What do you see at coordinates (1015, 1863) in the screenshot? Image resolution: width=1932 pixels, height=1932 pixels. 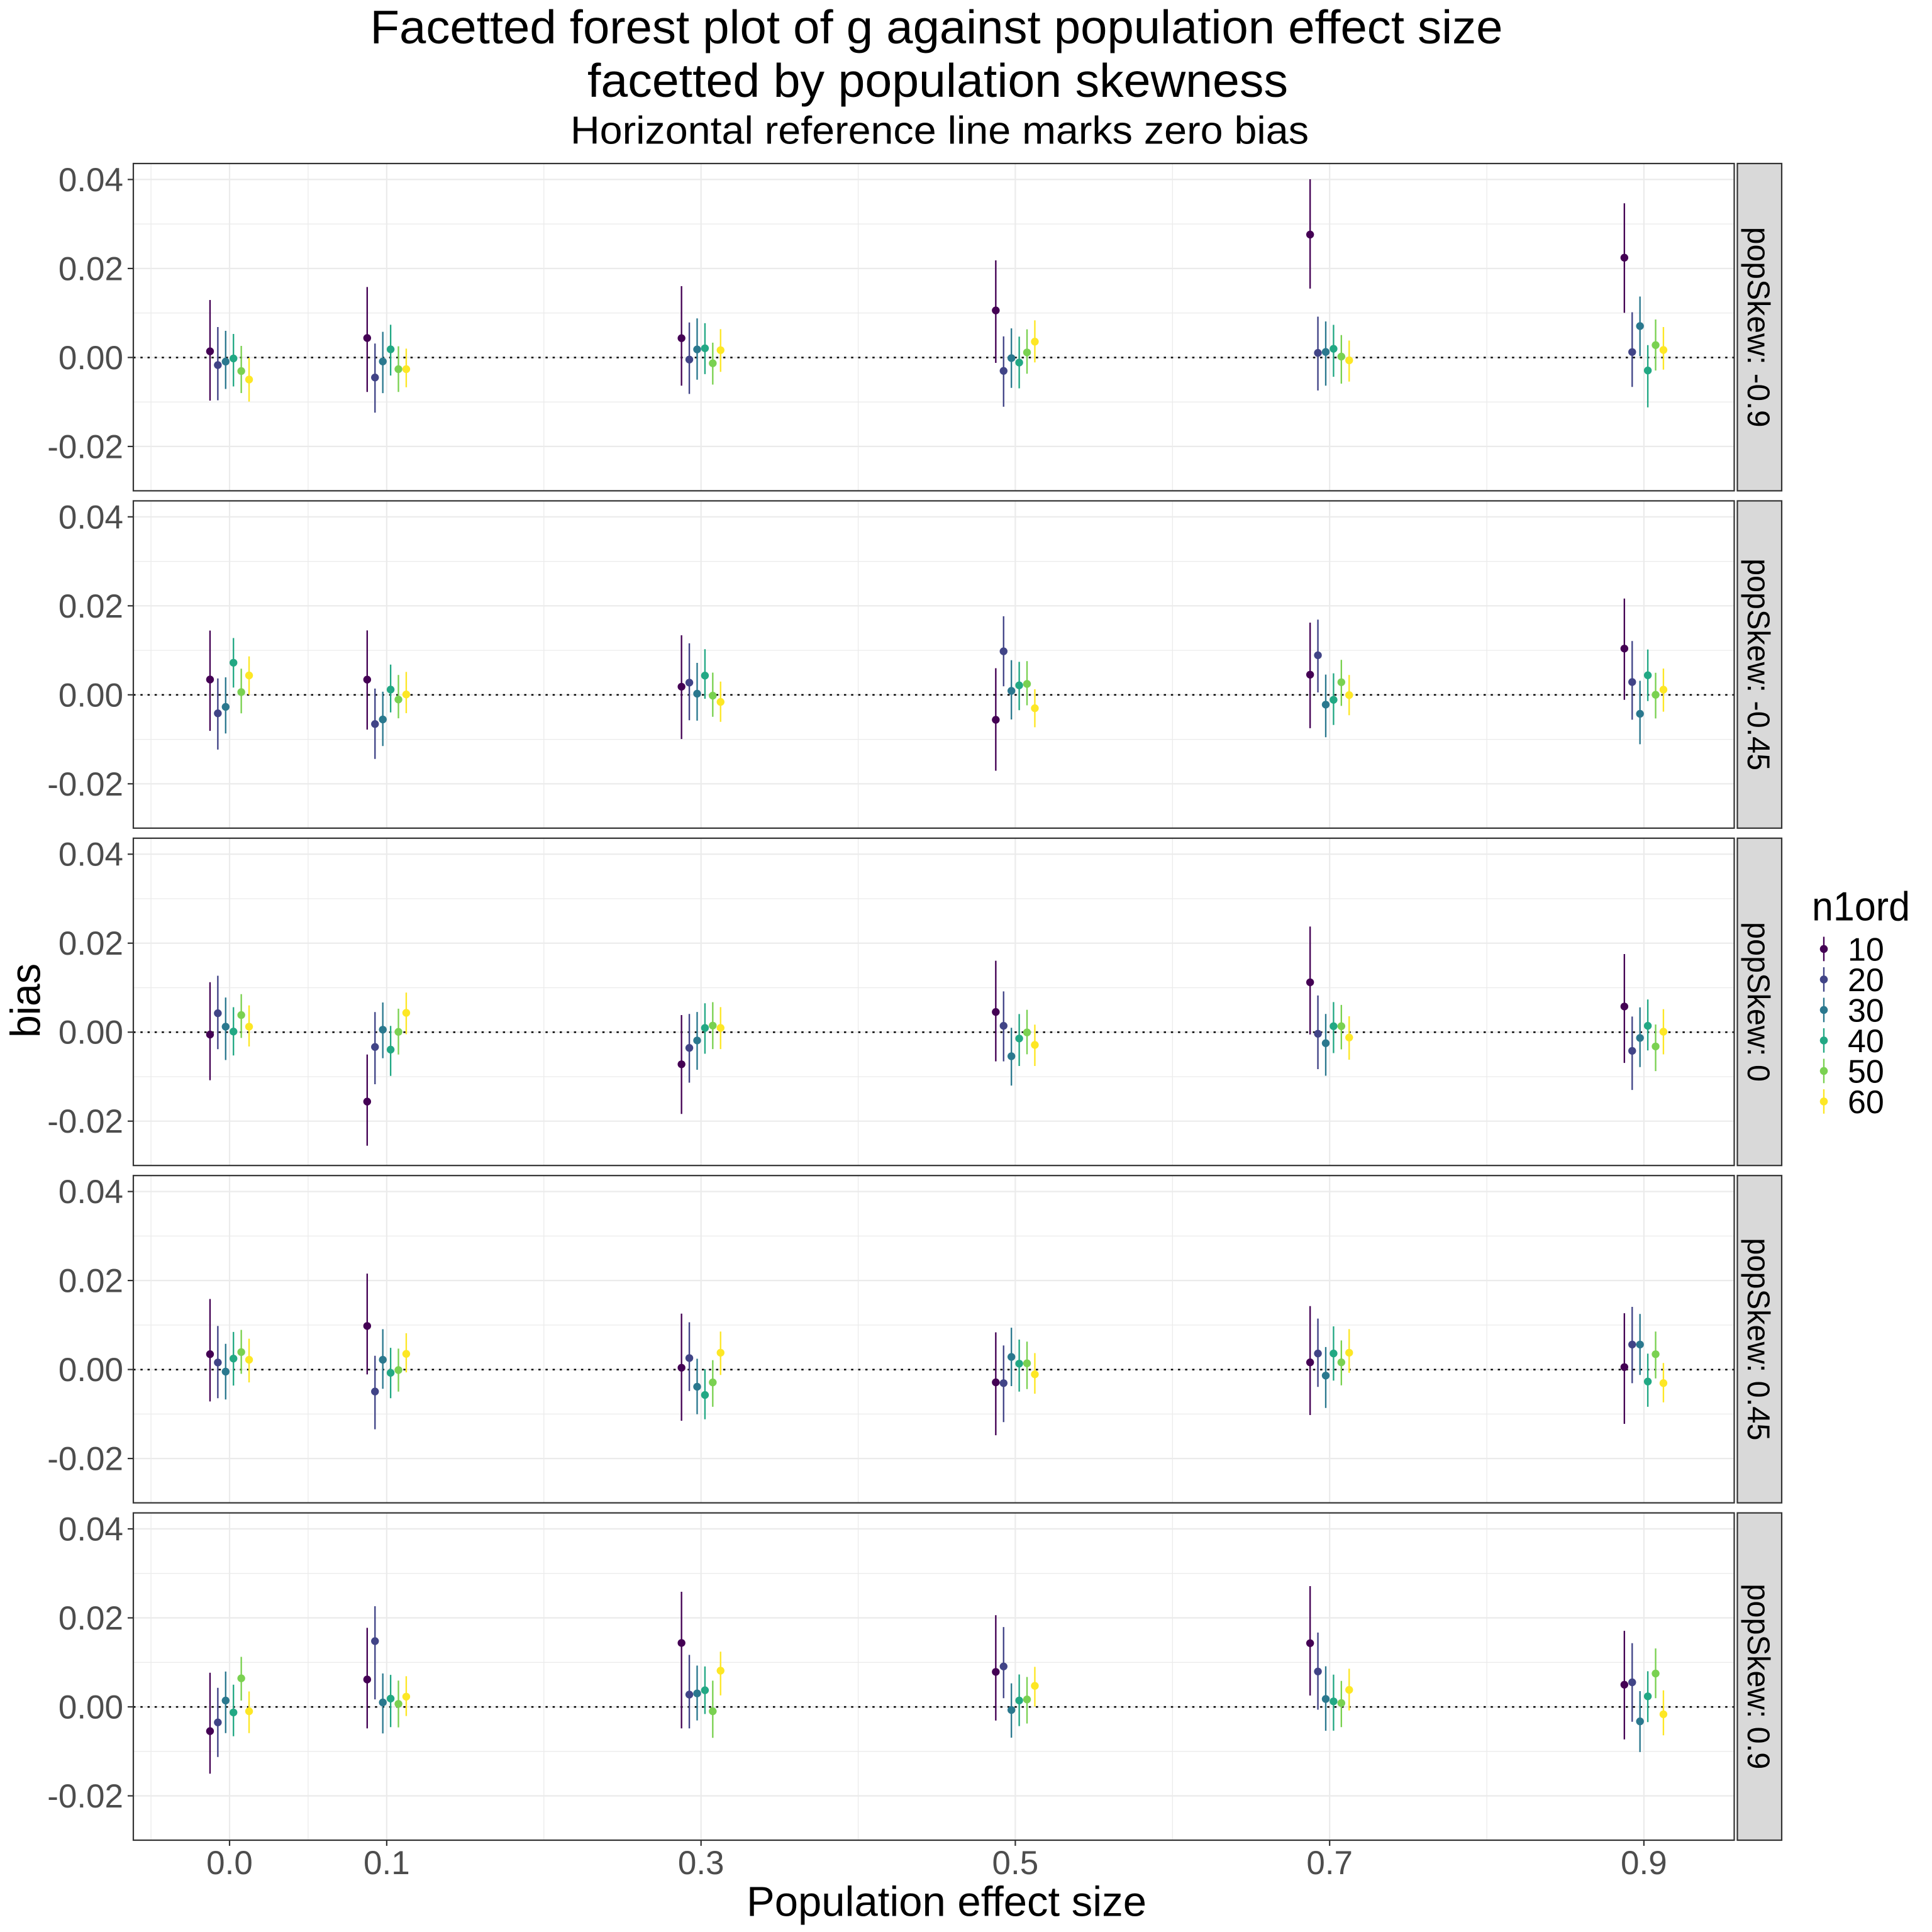 I see `svg-text: 0.5` at bounding box center [1015, 1863].